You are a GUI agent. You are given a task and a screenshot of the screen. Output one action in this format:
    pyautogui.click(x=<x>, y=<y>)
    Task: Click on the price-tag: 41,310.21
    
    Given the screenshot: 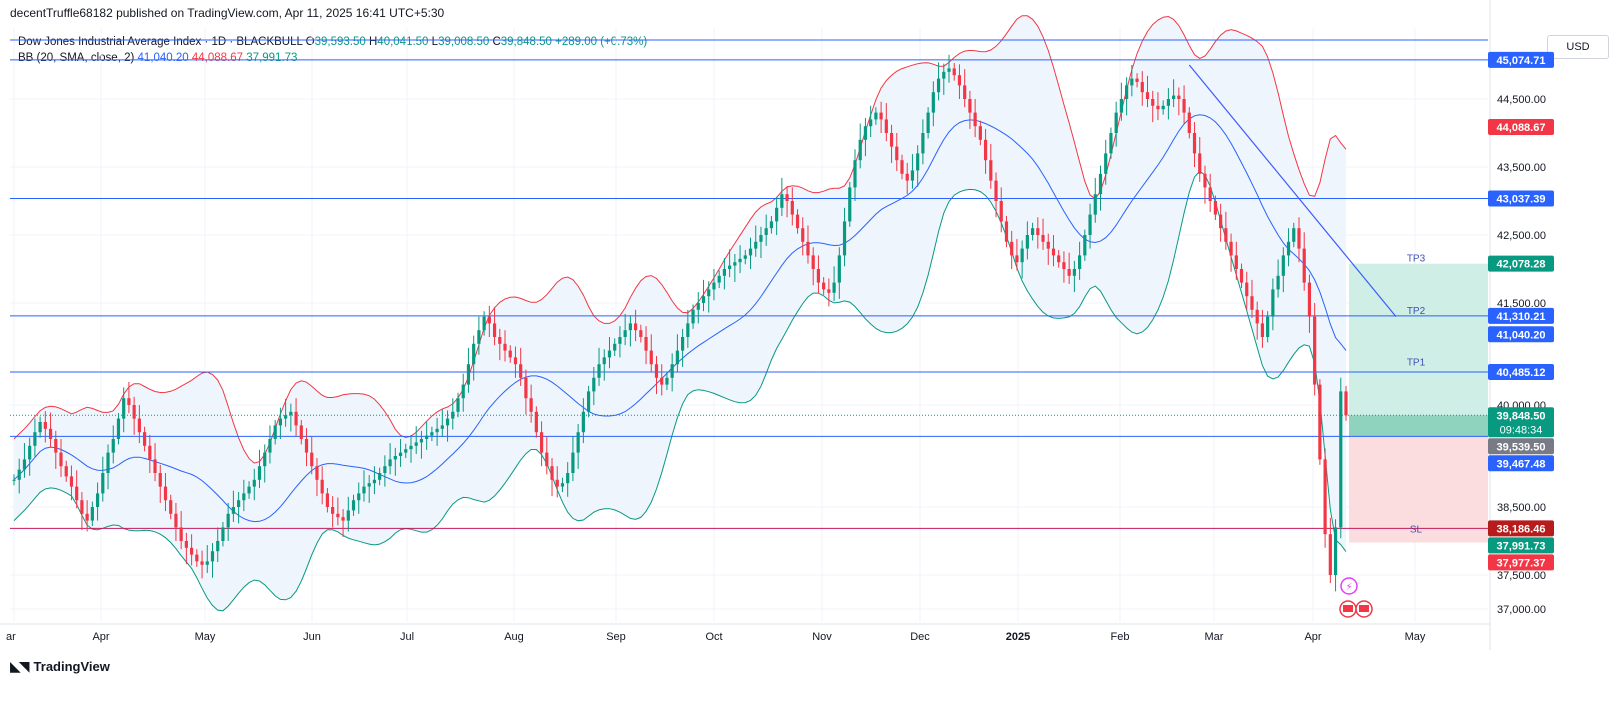 What is the action you would take?
    pyautogui.click(x=1521, y=315)
    